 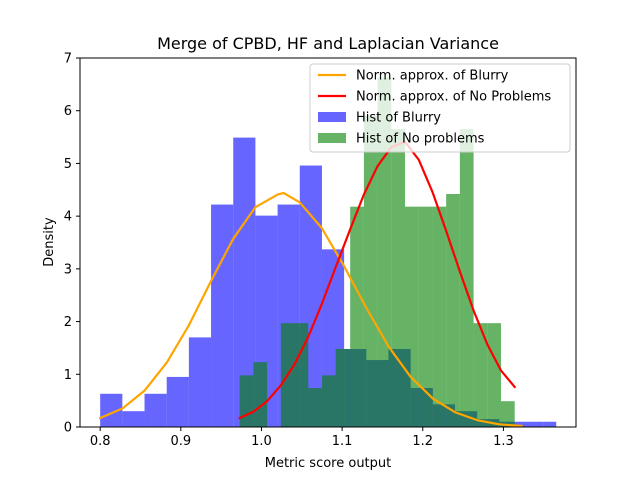 What do you see at coordinates (68, 111) in the screenshot?
I see `y-tick-label-6: 6` at bounding box center [68, 111].